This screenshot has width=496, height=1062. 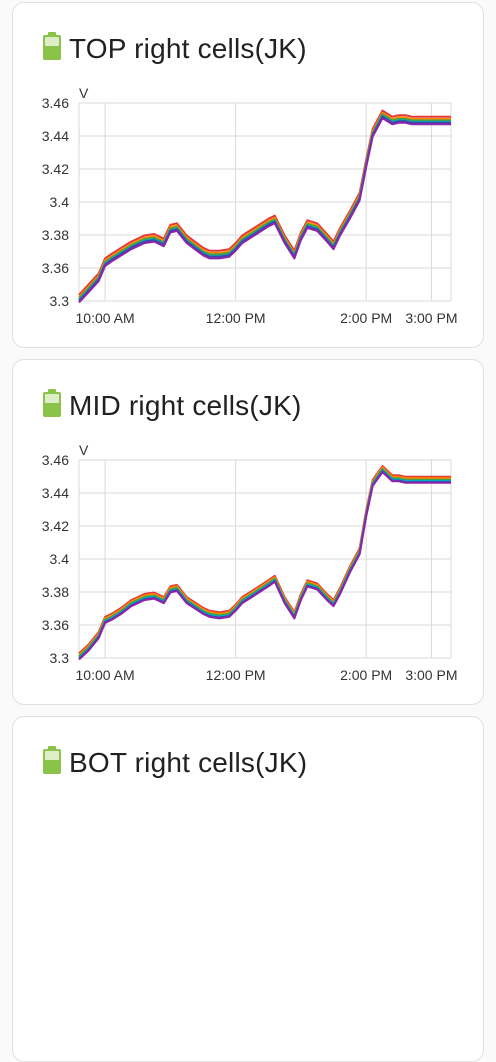 I want to click on card-title: TOP right cells(JK), so click(x=188, y=48).